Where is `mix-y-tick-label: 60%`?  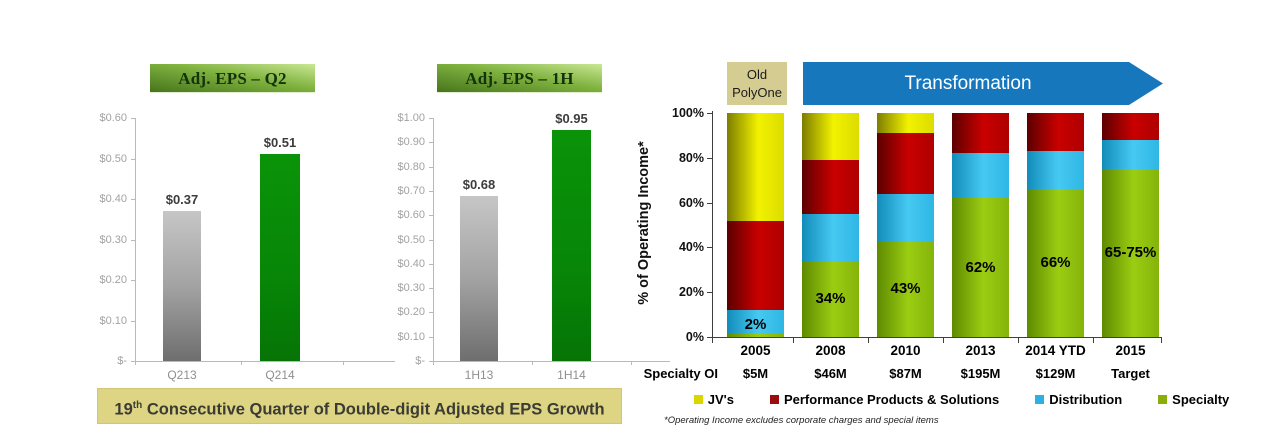 mix-y-tick-label: 60% is located at coordinates (691, 202).